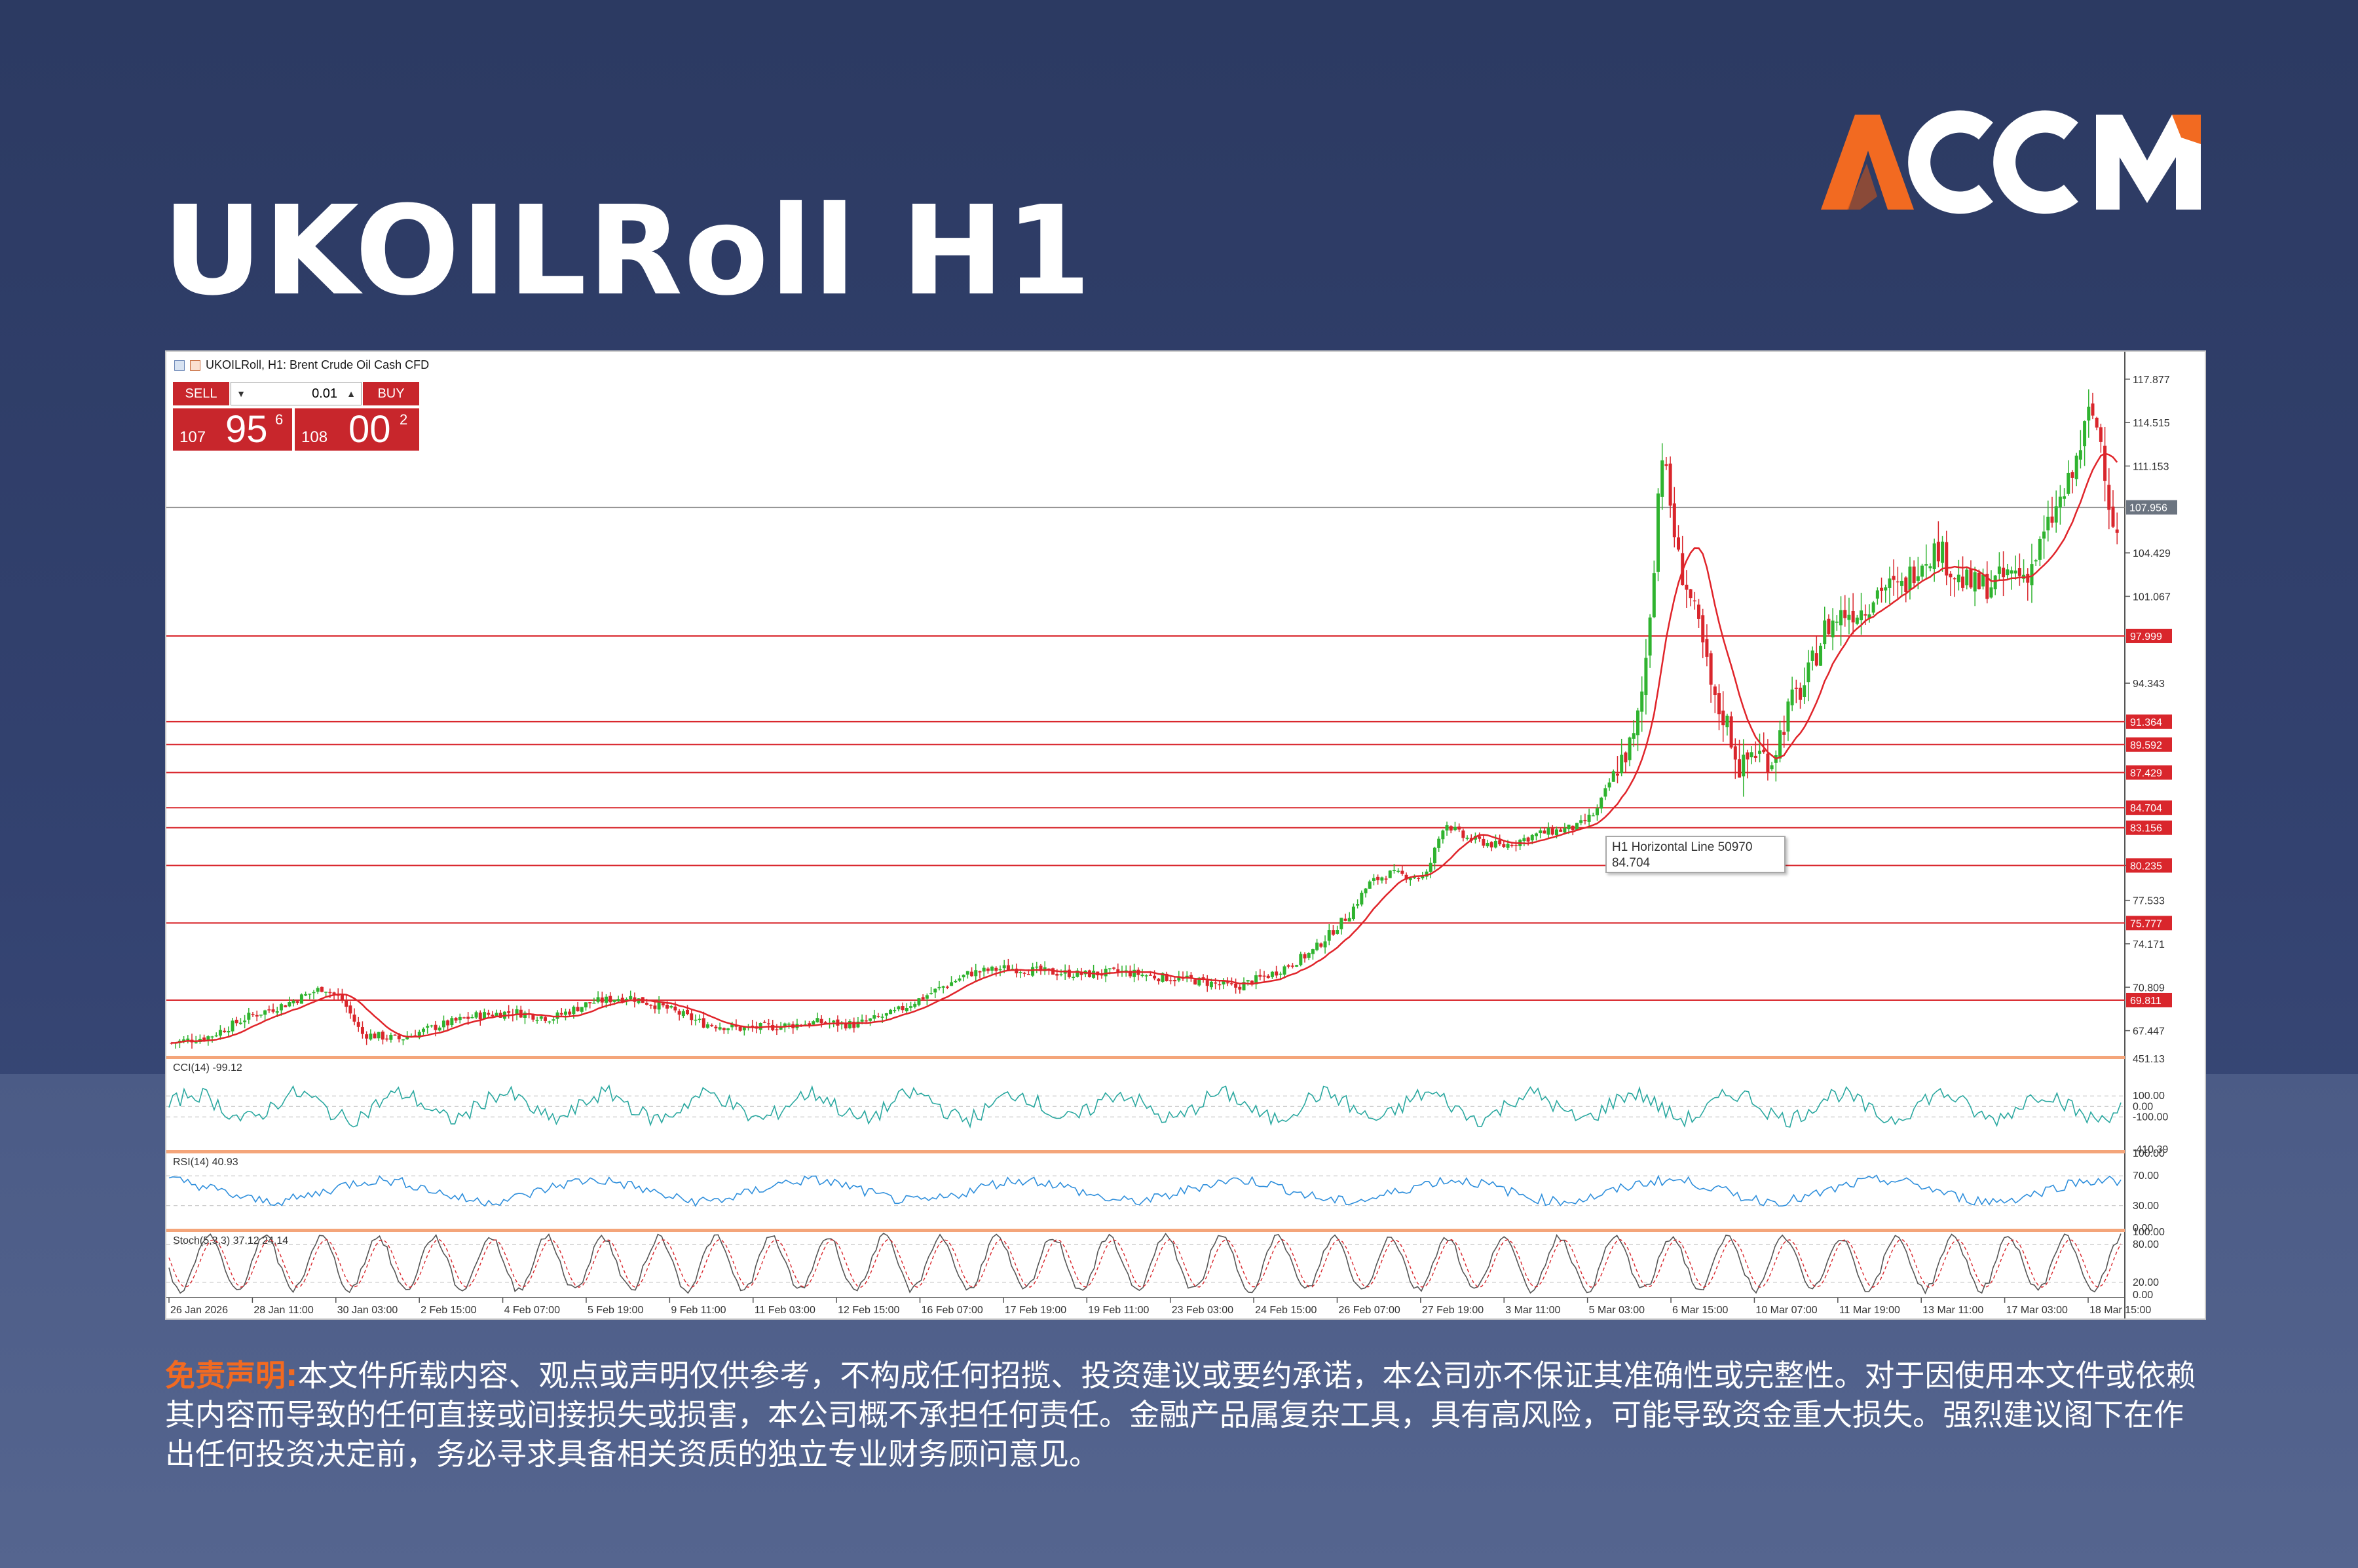 The height and width of the screenshot is (1568, 2358). What do you see at coordinates (1118, 1310) in the screenshot?
I see `time-tick-label: 19 Feb 11:00` at bounding box center [1118, 1310].